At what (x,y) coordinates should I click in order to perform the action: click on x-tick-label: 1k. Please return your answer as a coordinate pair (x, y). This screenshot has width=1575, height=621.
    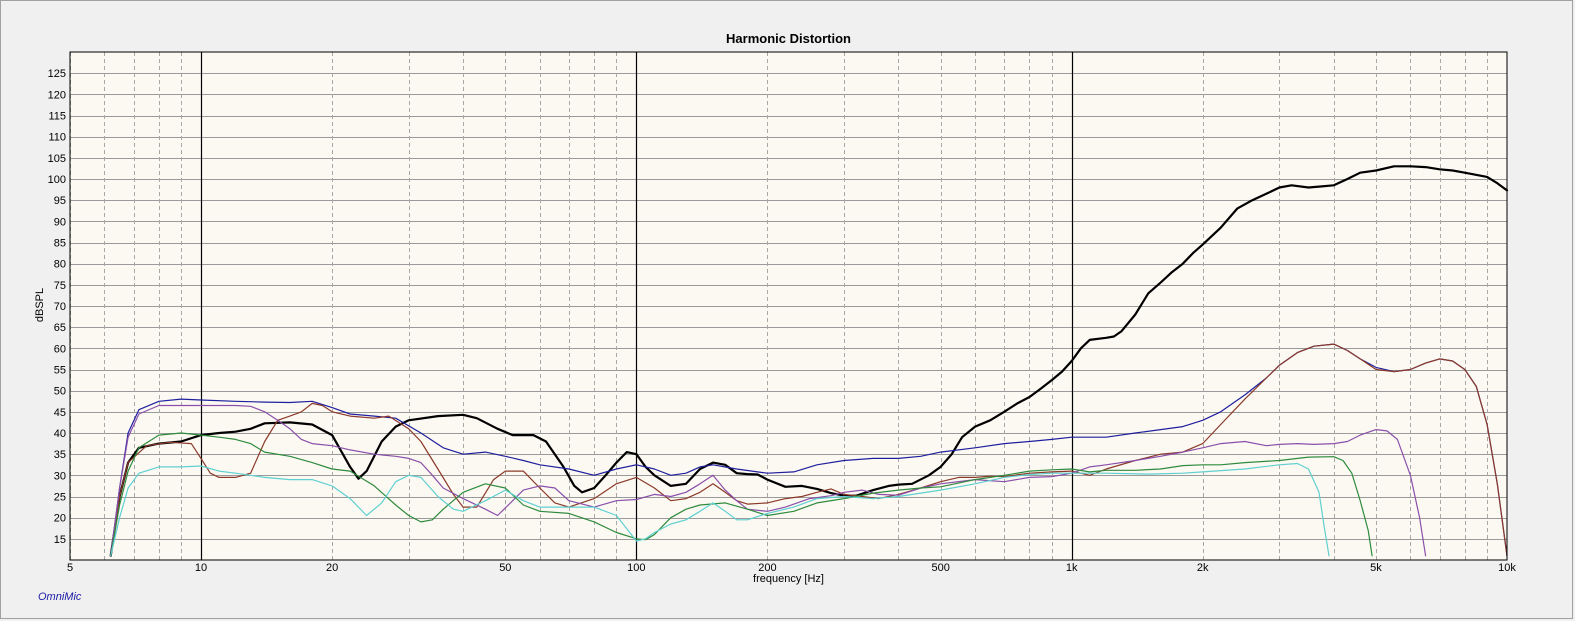
    Looking at the image, I should click on (1072, 568).